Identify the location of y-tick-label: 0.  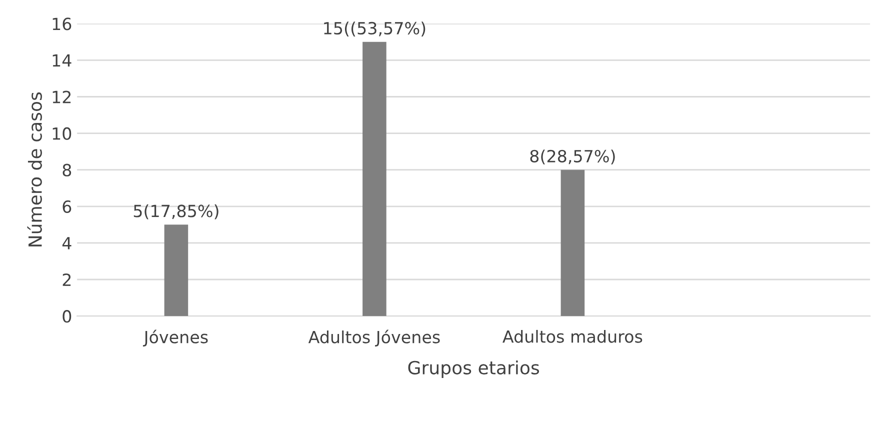
(67, 316).